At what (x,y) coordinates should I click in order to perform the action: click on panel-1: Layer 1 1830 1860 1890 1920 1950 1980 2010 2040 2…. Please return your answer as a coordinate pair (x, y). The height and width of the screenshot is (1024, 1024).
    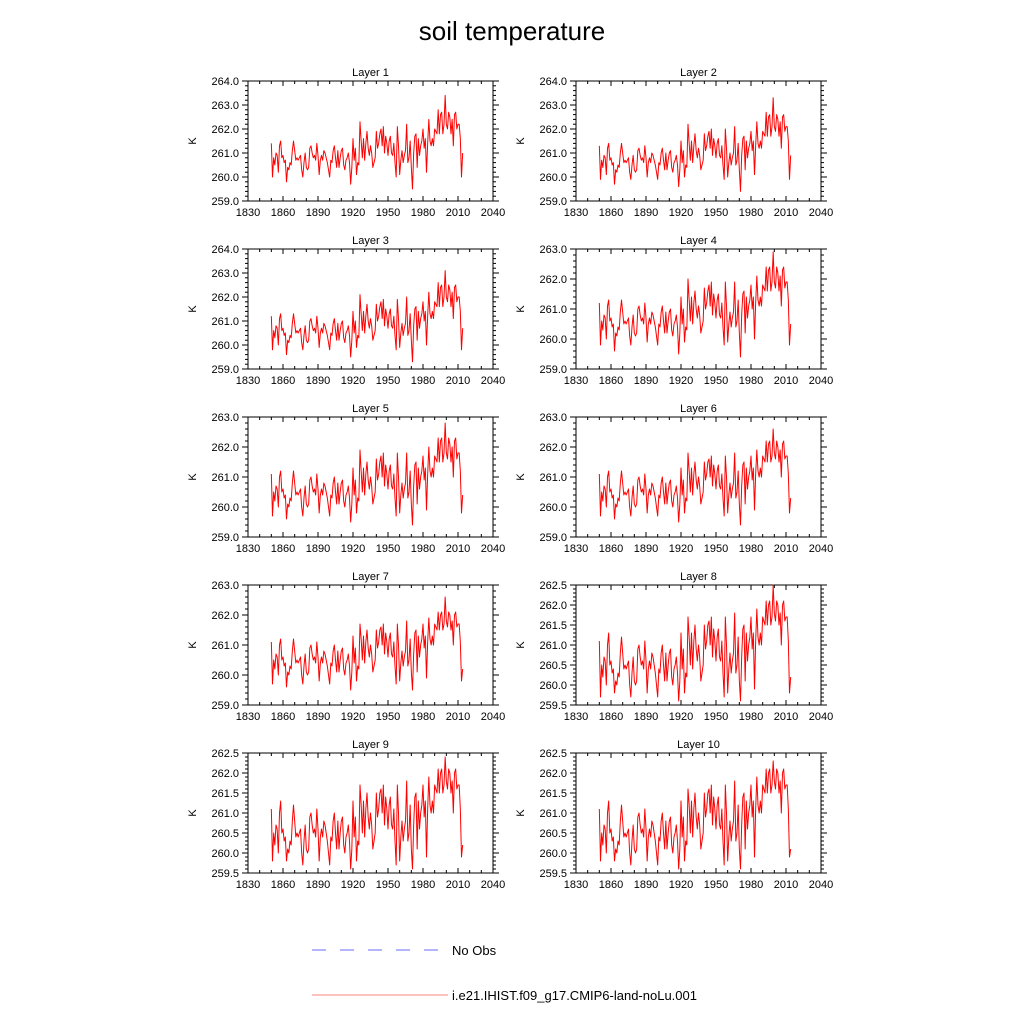
    Looking at the image, I should click on (346, 143).